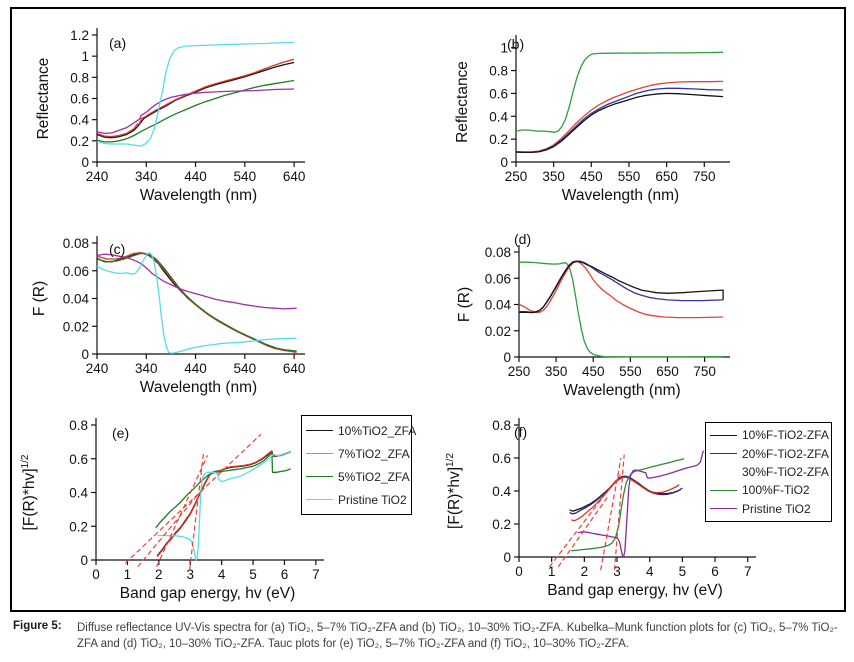 This screenshot has width=854, height=662. Describe the element at coordinates (498, 252) in the screenshot. I see `svg-text: 0.08` at that location.